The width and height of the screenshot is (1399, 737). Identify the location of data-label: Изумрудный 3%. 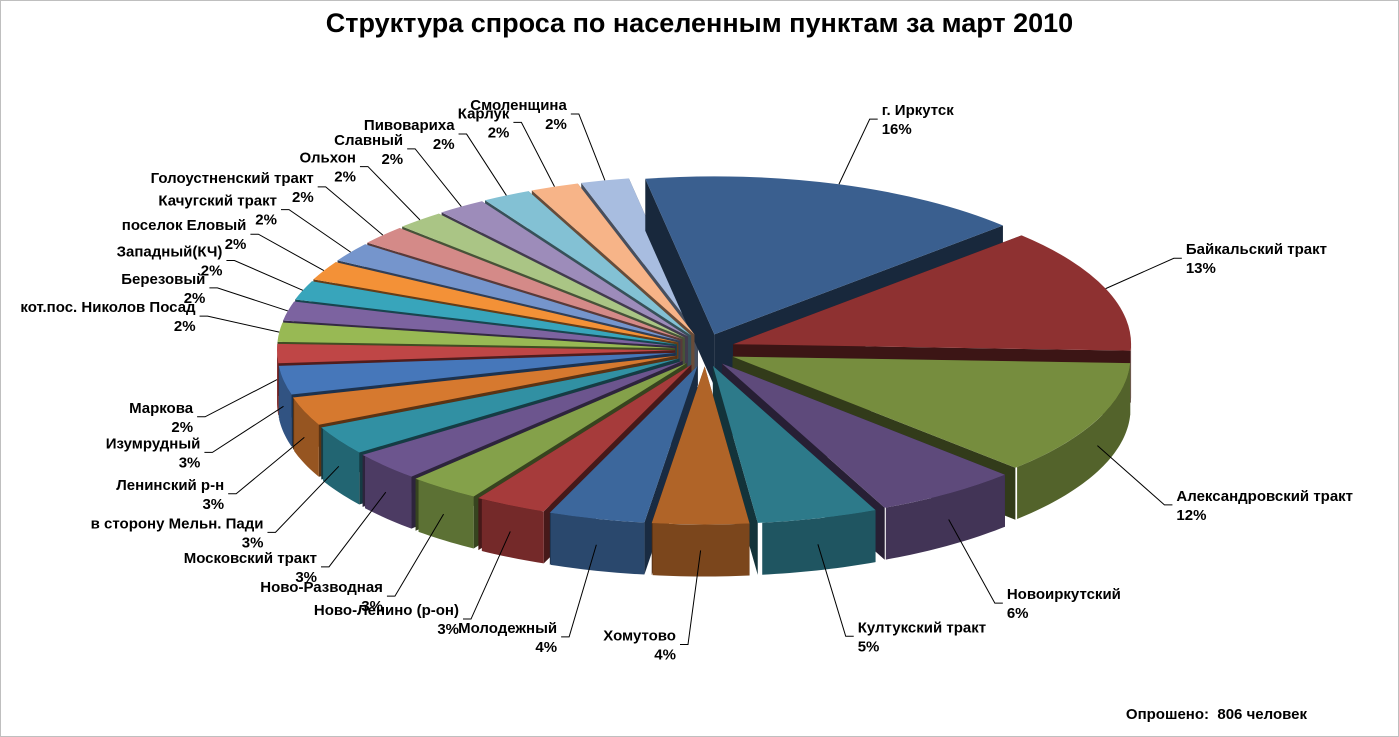
(153, 453).